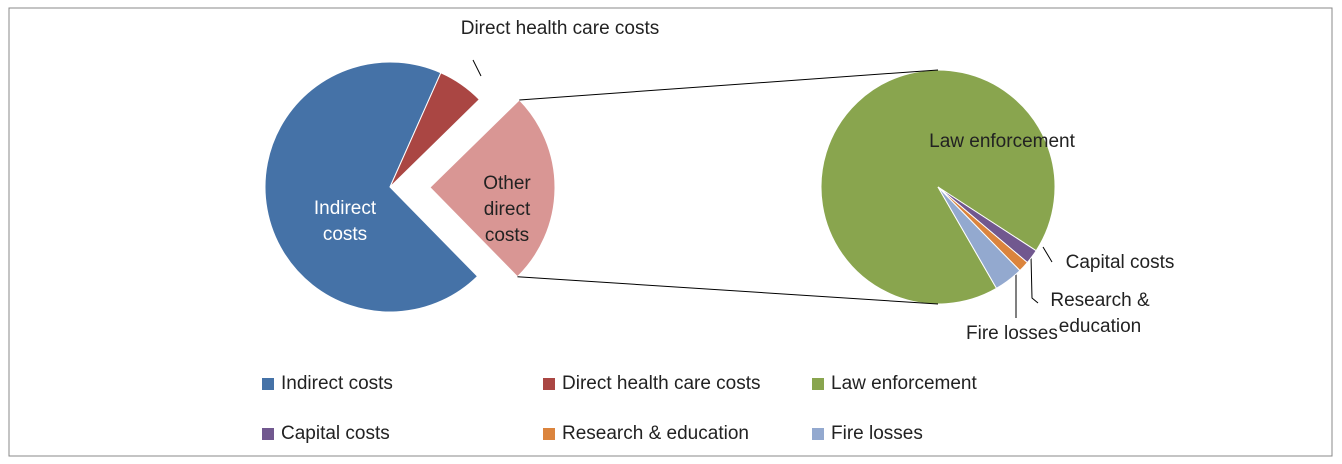 The height and width of the screenshot is (464, 1342). What do you see at coordinates (904, 383) in the screenshot?
I see `legend-label: Law enforcement` at bounding box center [904, 383].